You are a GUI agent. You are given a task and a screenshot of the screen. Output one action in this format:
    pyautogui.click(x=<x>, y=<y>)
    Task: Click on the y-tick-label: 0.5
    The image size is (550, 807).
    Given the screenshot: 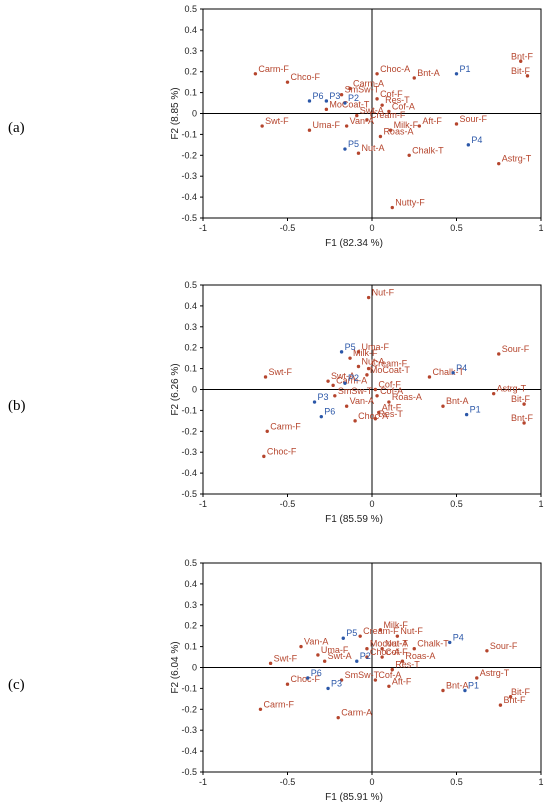 What is the action you would take?
    pyautogui.click(x=190, y=9)
    